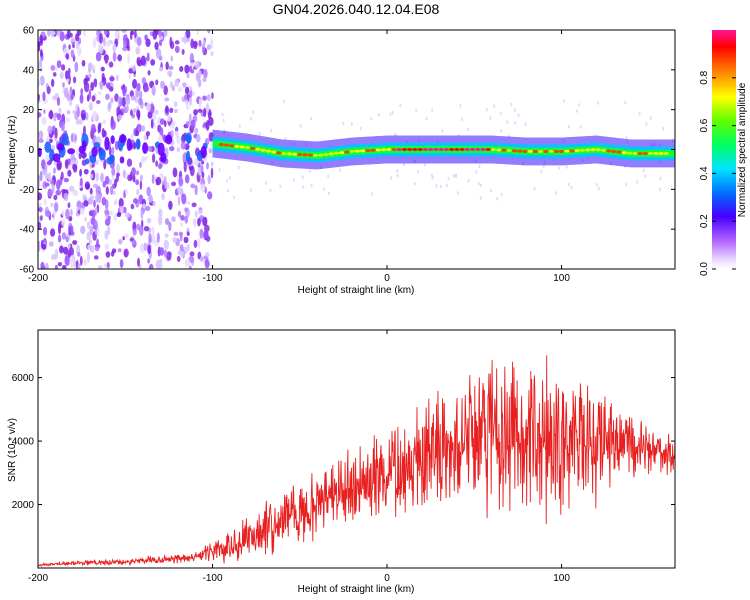  Describe the element at coordinates (213, 278) in the screenshot. I see `x-tick-label: -100` at that location.